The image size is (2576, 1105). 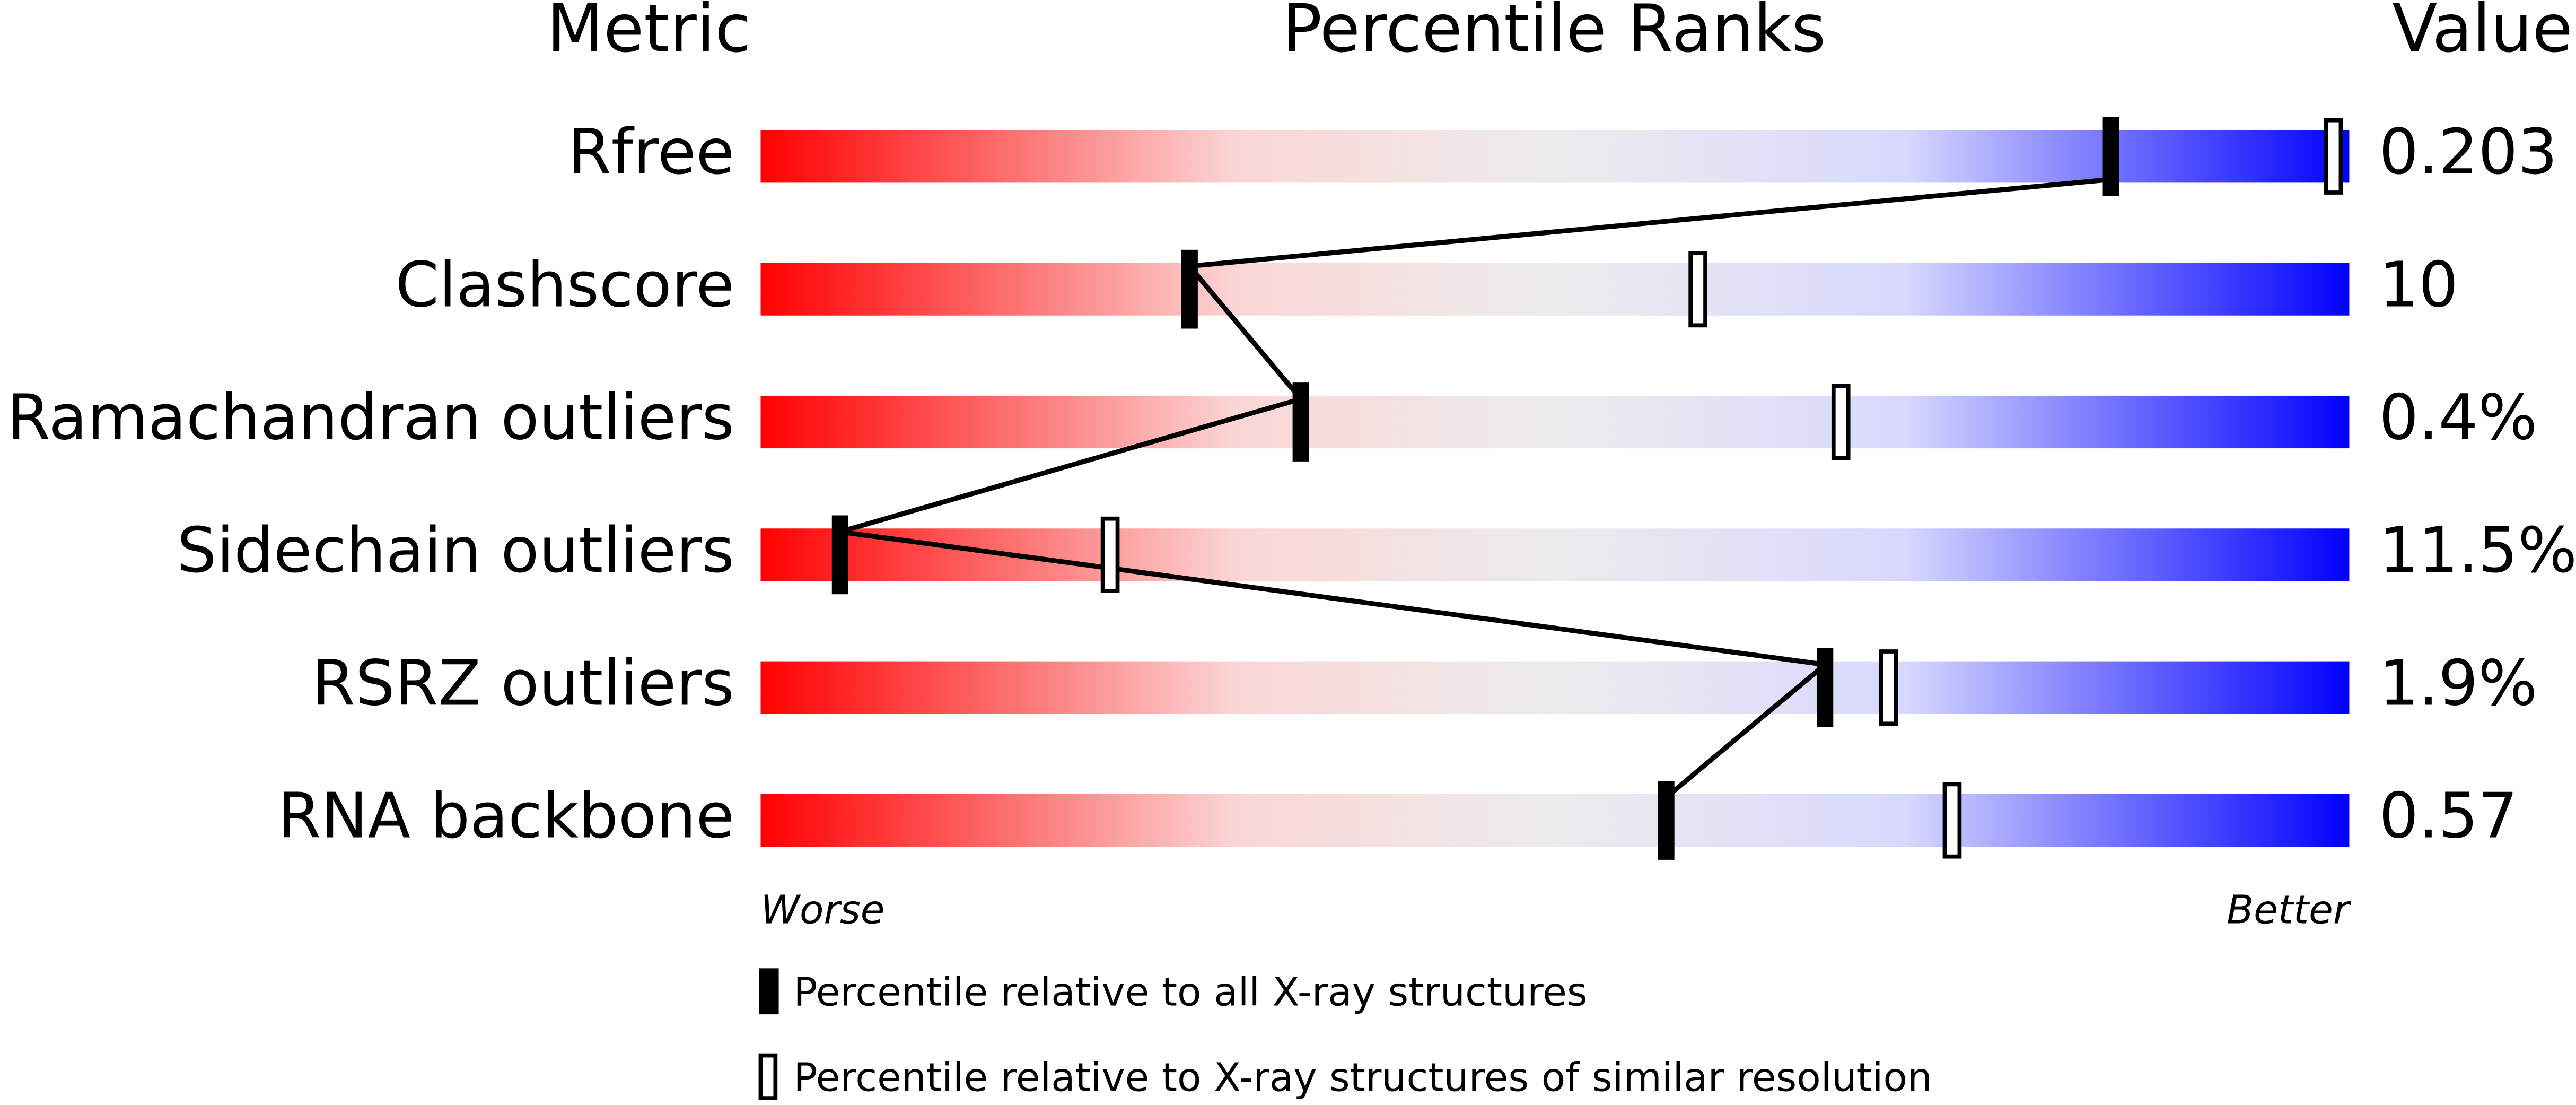 I want to click on metric-label: Clashscore, so click(x=565, y=284).